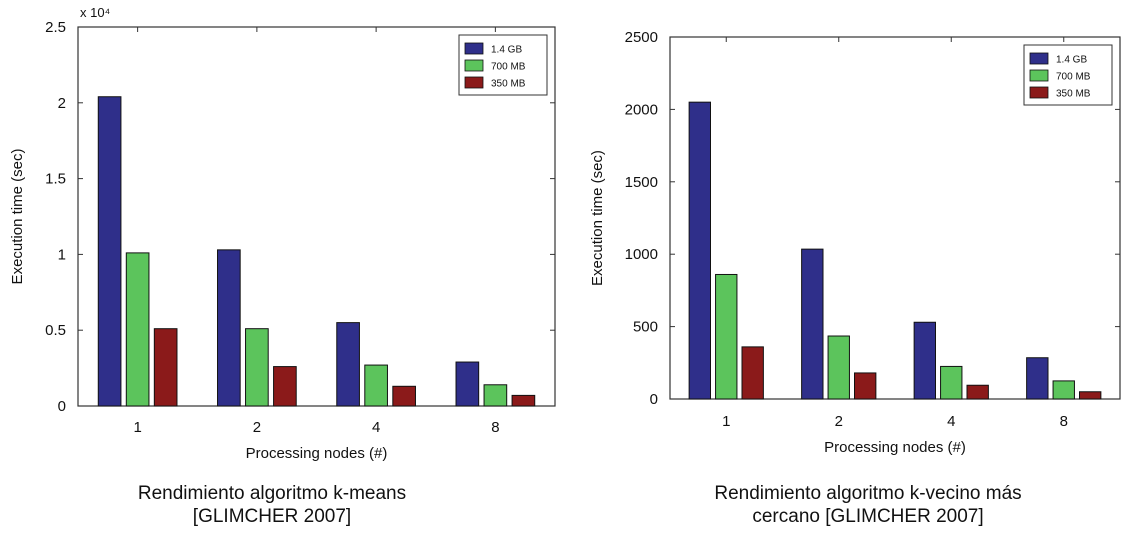  Describe the element at coordinates (62, 254) in the screenshot. I see `y-tick-label: 1` at that location.